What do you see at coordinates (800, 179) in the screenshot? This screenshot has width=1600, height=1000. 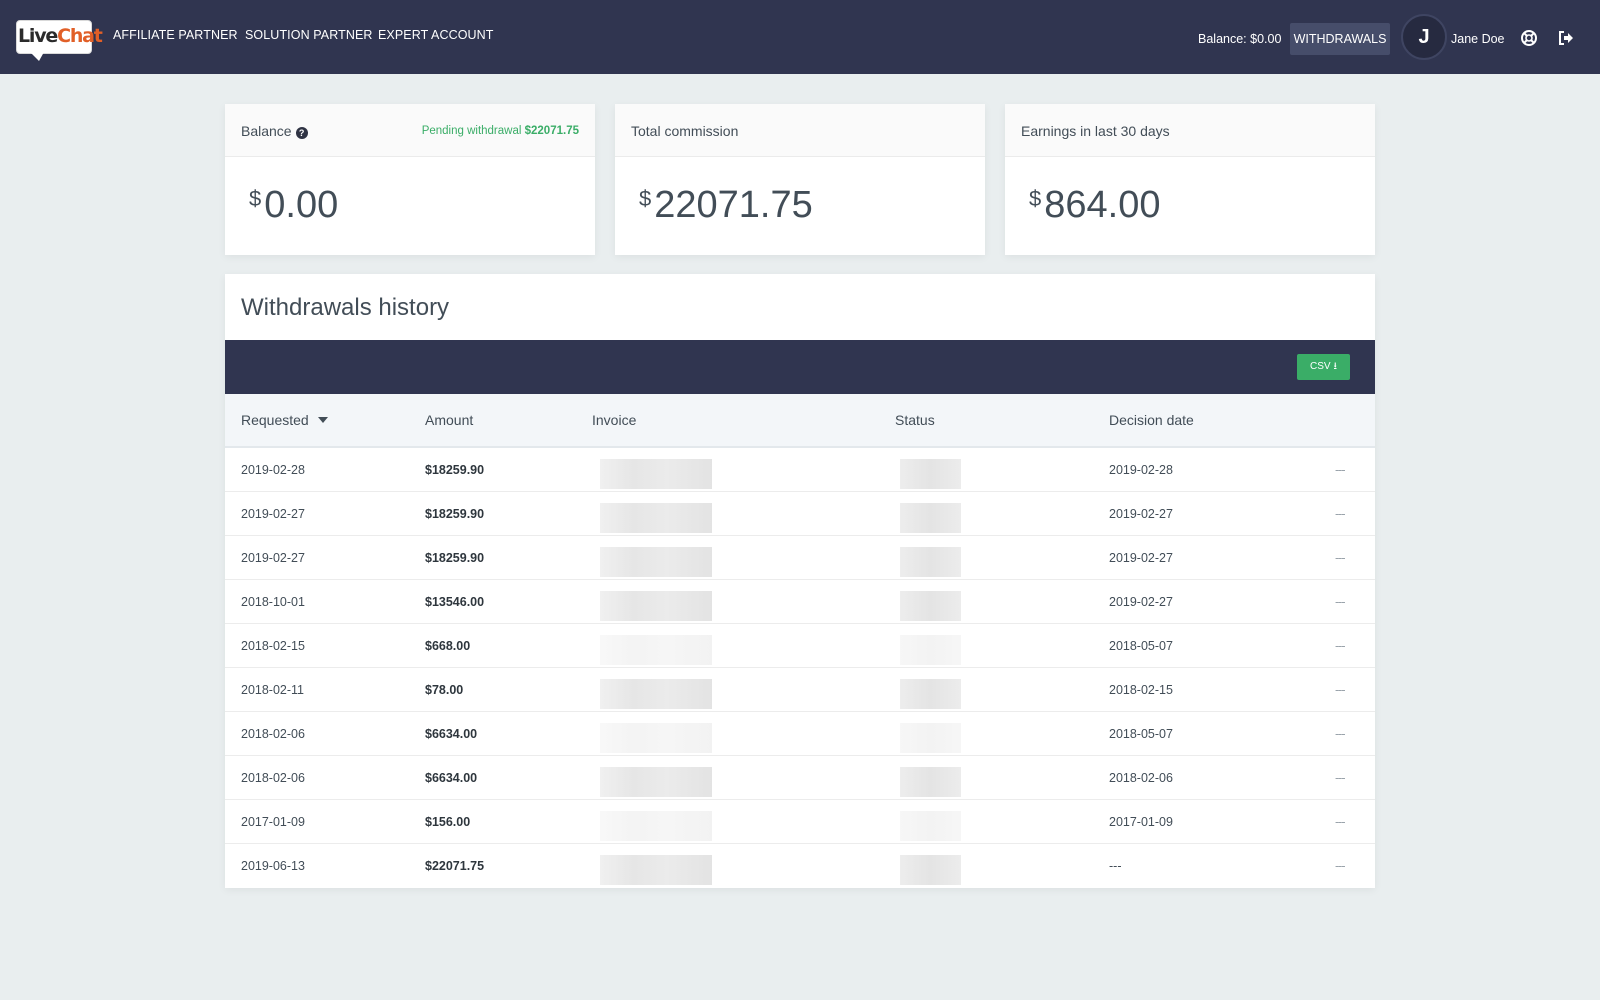 I see `total-commission-card: Total commission $22071.75` at bounding box center [800, 179].